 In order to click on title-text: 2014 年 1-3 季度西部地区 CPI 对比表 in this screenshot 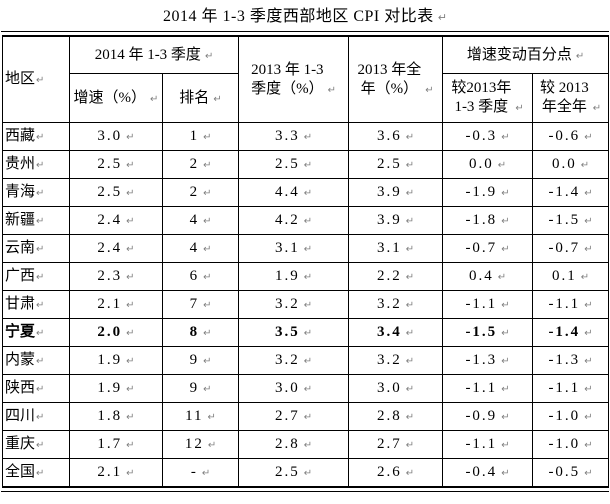, I will do `click(298, 16)`.